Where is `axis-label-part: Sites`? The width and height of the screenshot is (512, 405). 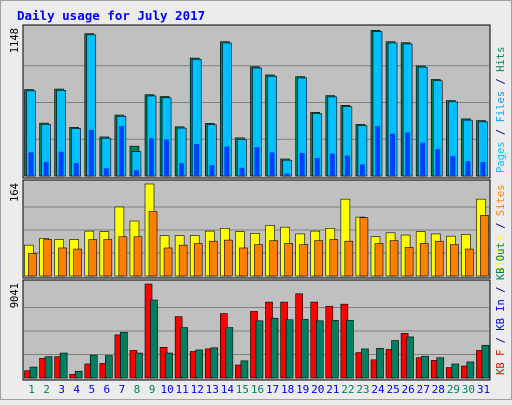 axis-label-part: Sites is located at coordinates (501, 200).